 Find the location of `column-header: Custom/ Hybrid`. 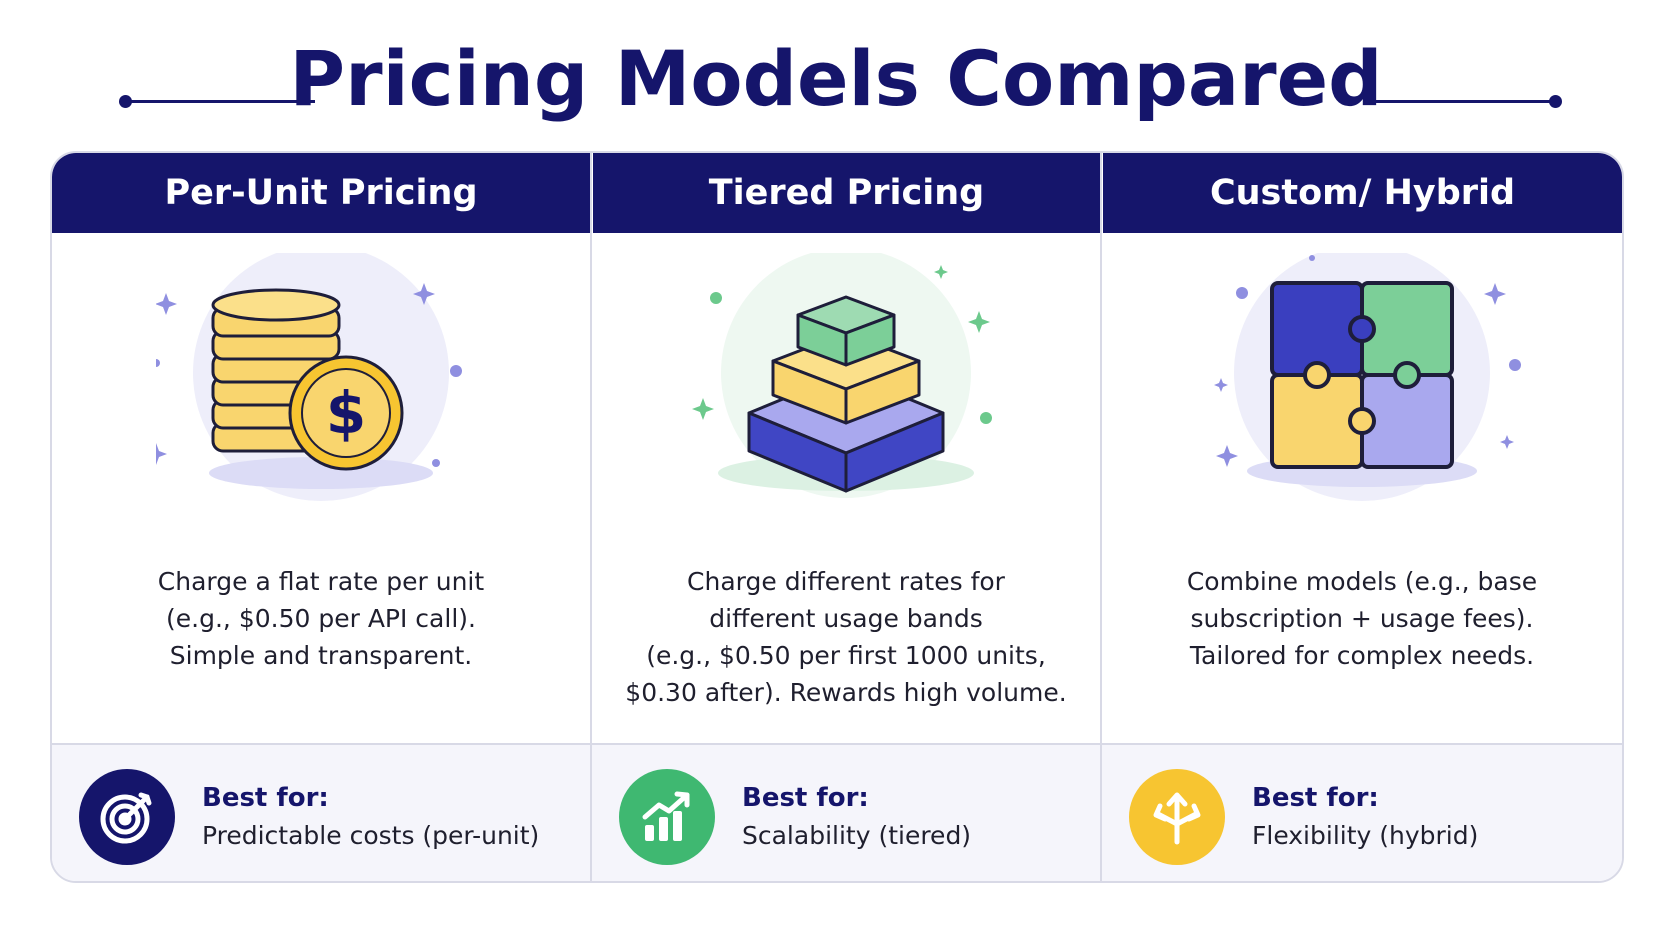

column-header: Custom/ Hybrid is located at coordinates (1362, 193).